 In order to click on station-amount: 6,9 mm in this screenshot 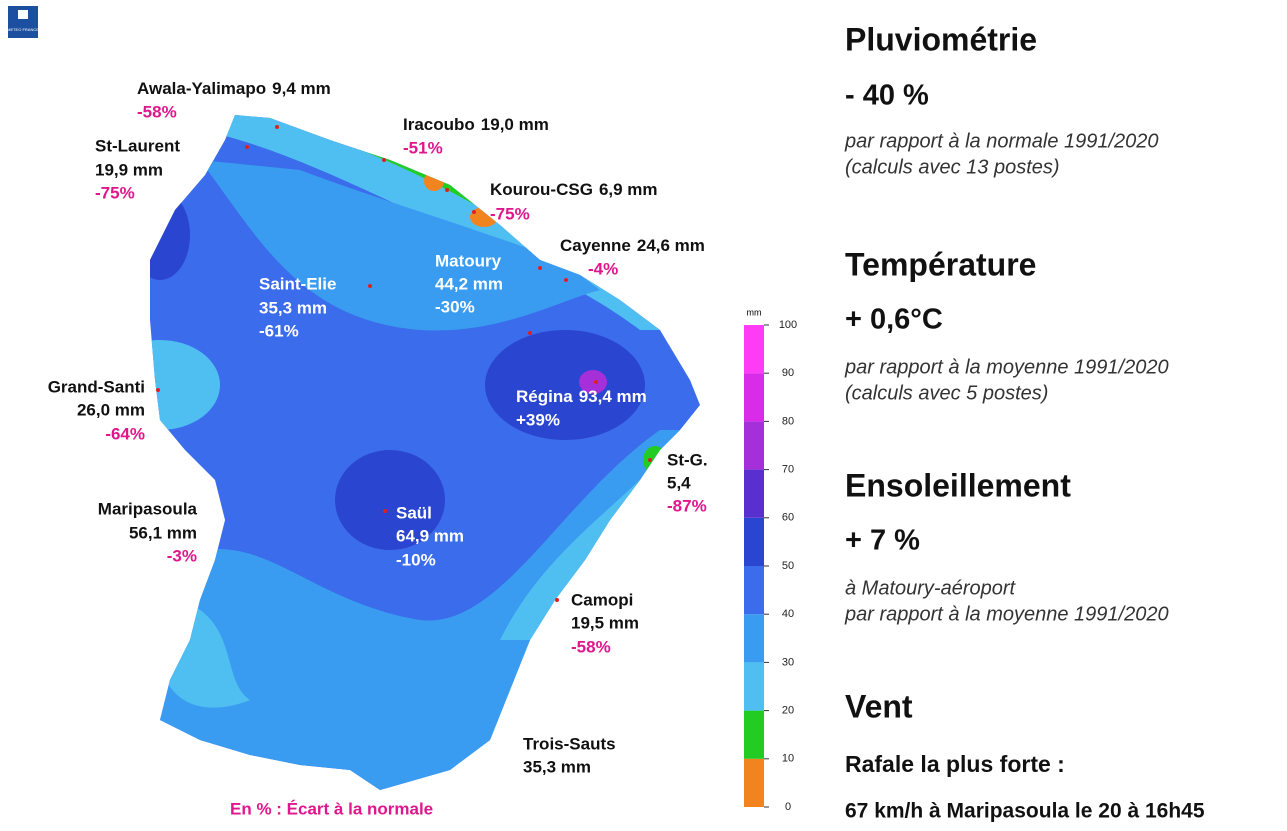, I will do `click(628, 189)`.